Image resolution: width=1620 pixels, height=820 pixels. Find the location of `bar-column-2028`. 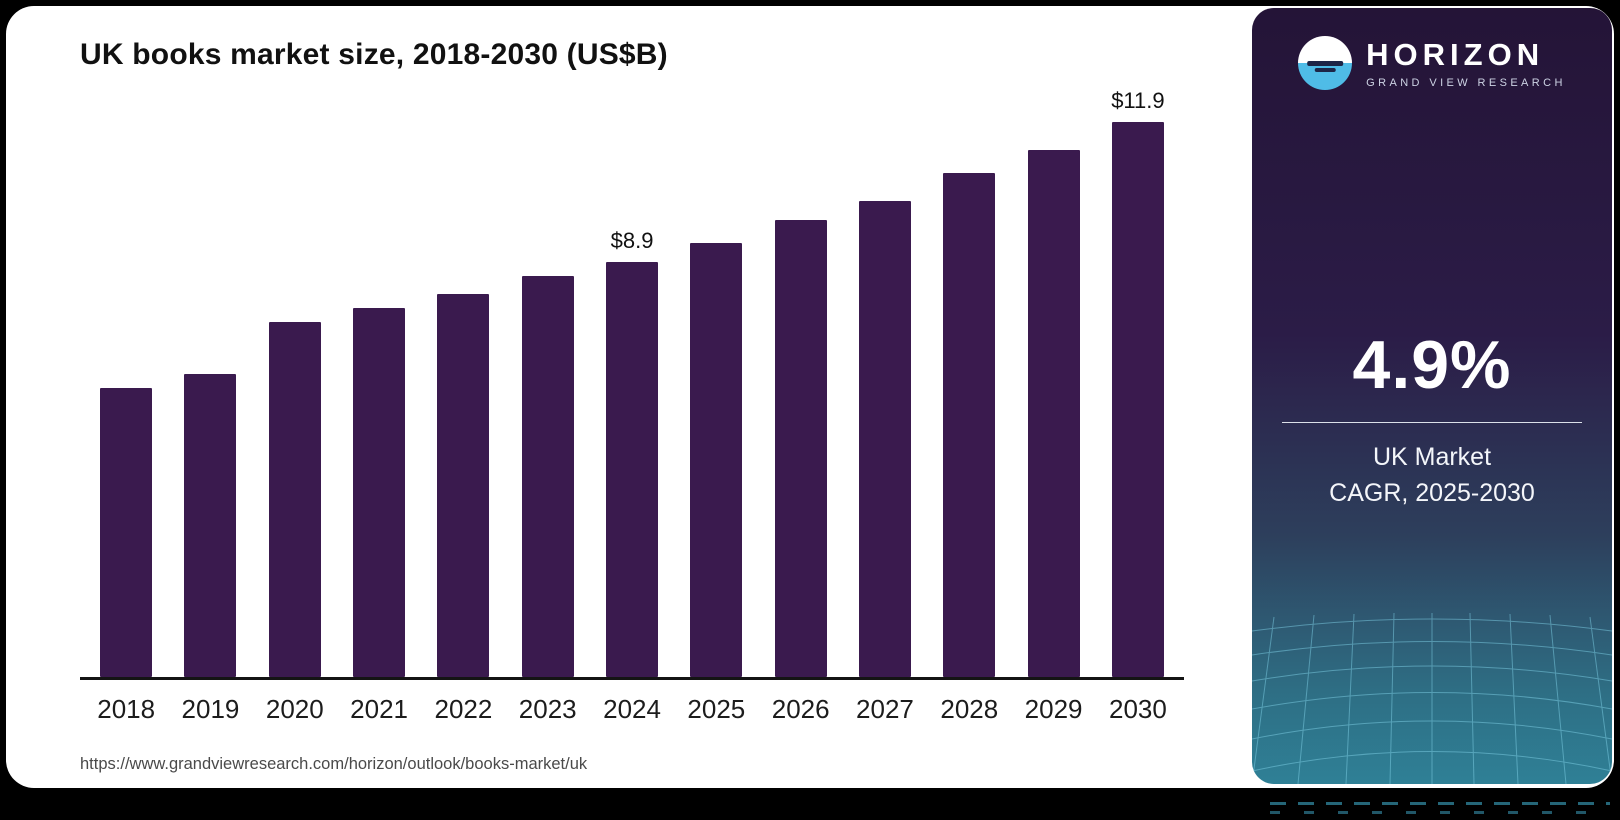

bar-column-2028 is located at coordinates (969, 378).